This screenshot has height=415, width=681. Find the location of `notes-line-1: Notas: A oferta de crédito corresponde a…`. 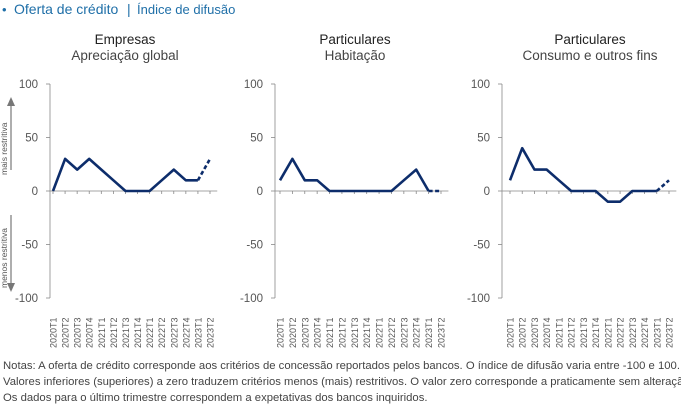

notes-line-1: Notas: A oferta de crédito corresponde a… is located at coordinates (341, 366).